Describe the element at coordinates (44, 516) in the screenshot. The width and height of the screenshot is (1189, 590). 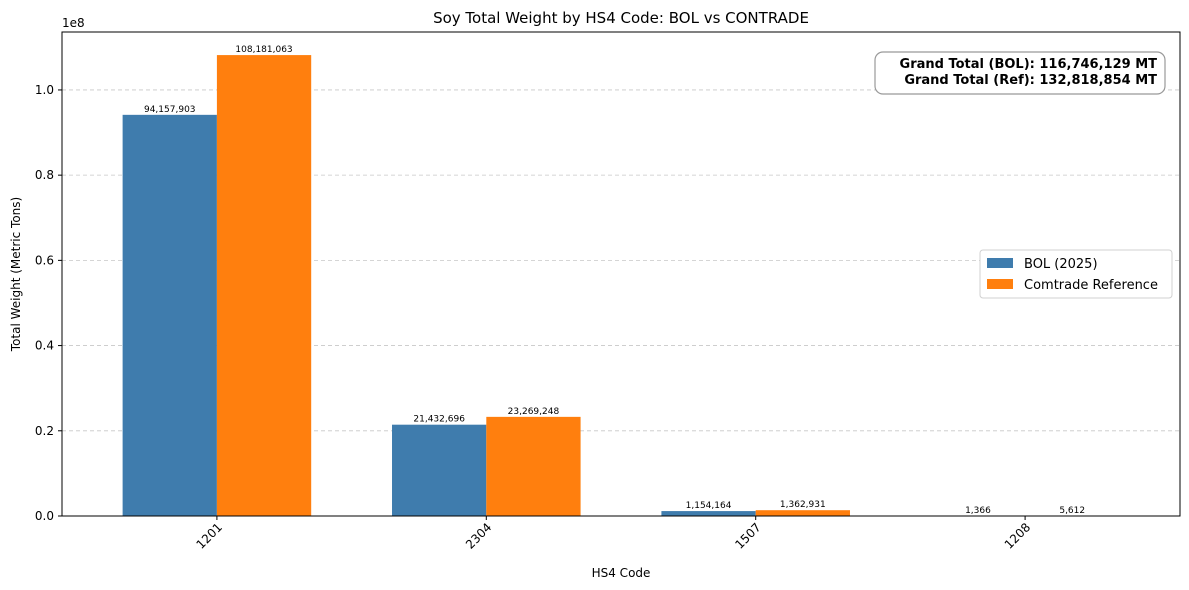
I see `y-tick-label: 0.0` at that location.